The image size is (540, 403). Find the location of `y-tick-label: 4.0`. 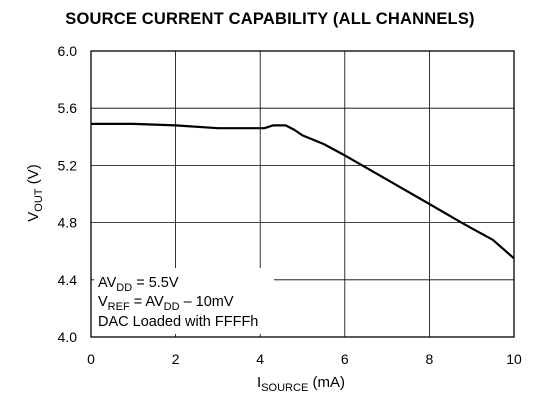

y-tick-label: 4.0 is located at coordinates (68, 337).